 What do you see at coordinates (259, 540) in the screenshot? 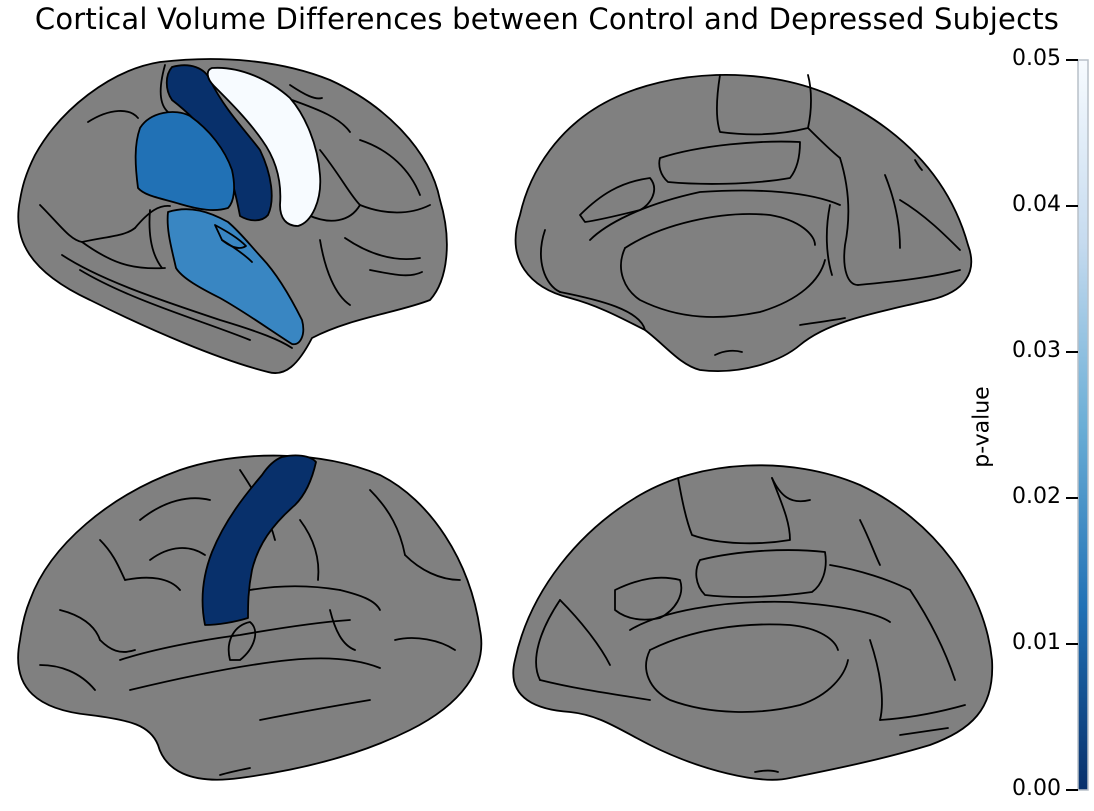
I see `right-precentral-region` at bounding box center [259, 540].